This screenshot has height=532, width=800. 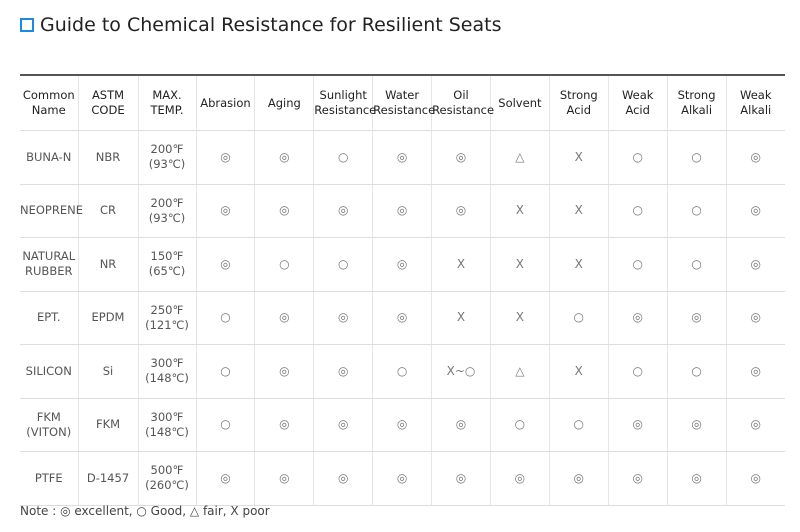 What do you see at coordinates (519, 157) in the screenshot?
I see `rating-cell: △` at bounding box center [519, 157].